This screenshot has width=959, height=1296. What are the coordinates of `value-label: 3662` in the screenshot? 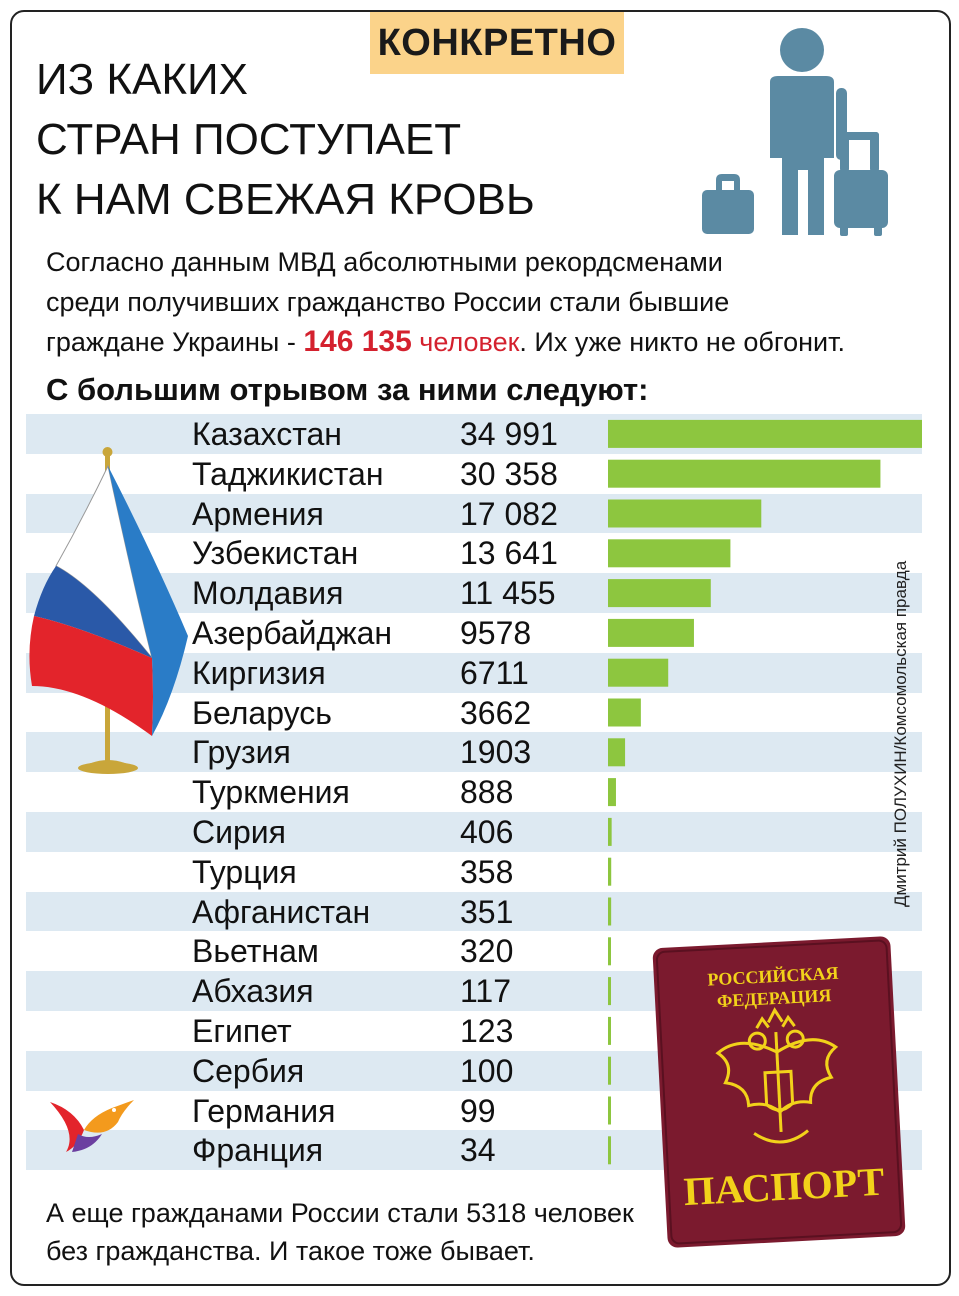 It's located at (496, 712).